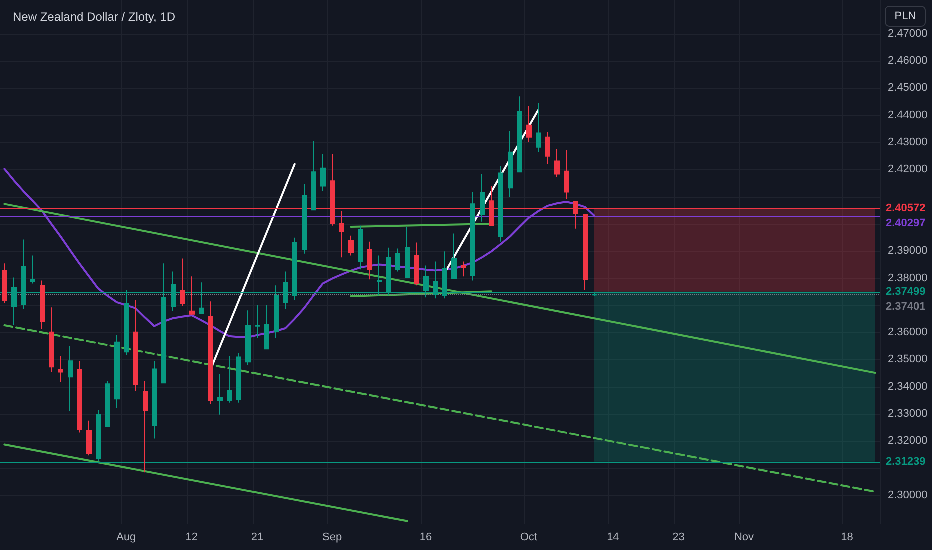 The image size is (932, 550). I want to click on ref-line-label: 2.37401, so click(906, 306).